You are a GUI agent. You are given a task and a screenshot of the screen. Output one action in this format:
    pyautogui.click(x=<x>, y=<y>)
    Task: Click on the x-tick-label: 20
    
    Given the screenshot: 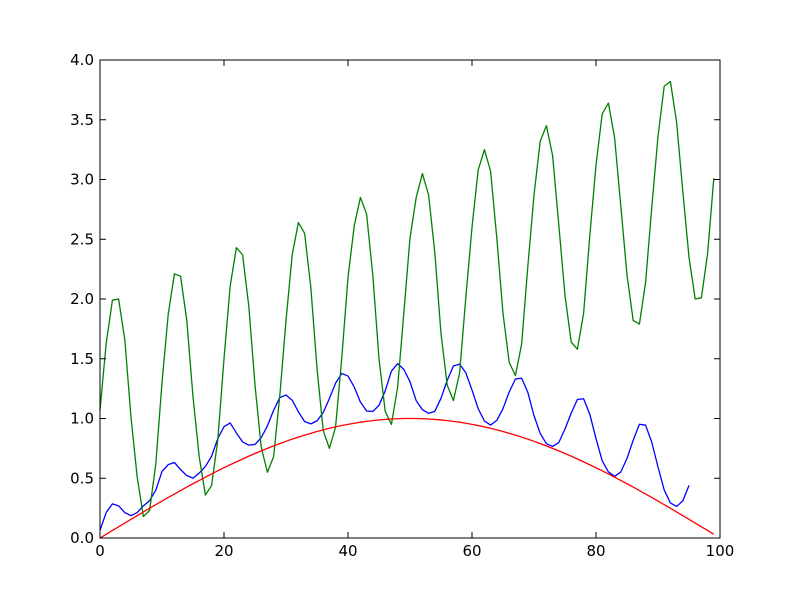 What is the action you would take?
    pyautogui.click(x=223, y=551)
    